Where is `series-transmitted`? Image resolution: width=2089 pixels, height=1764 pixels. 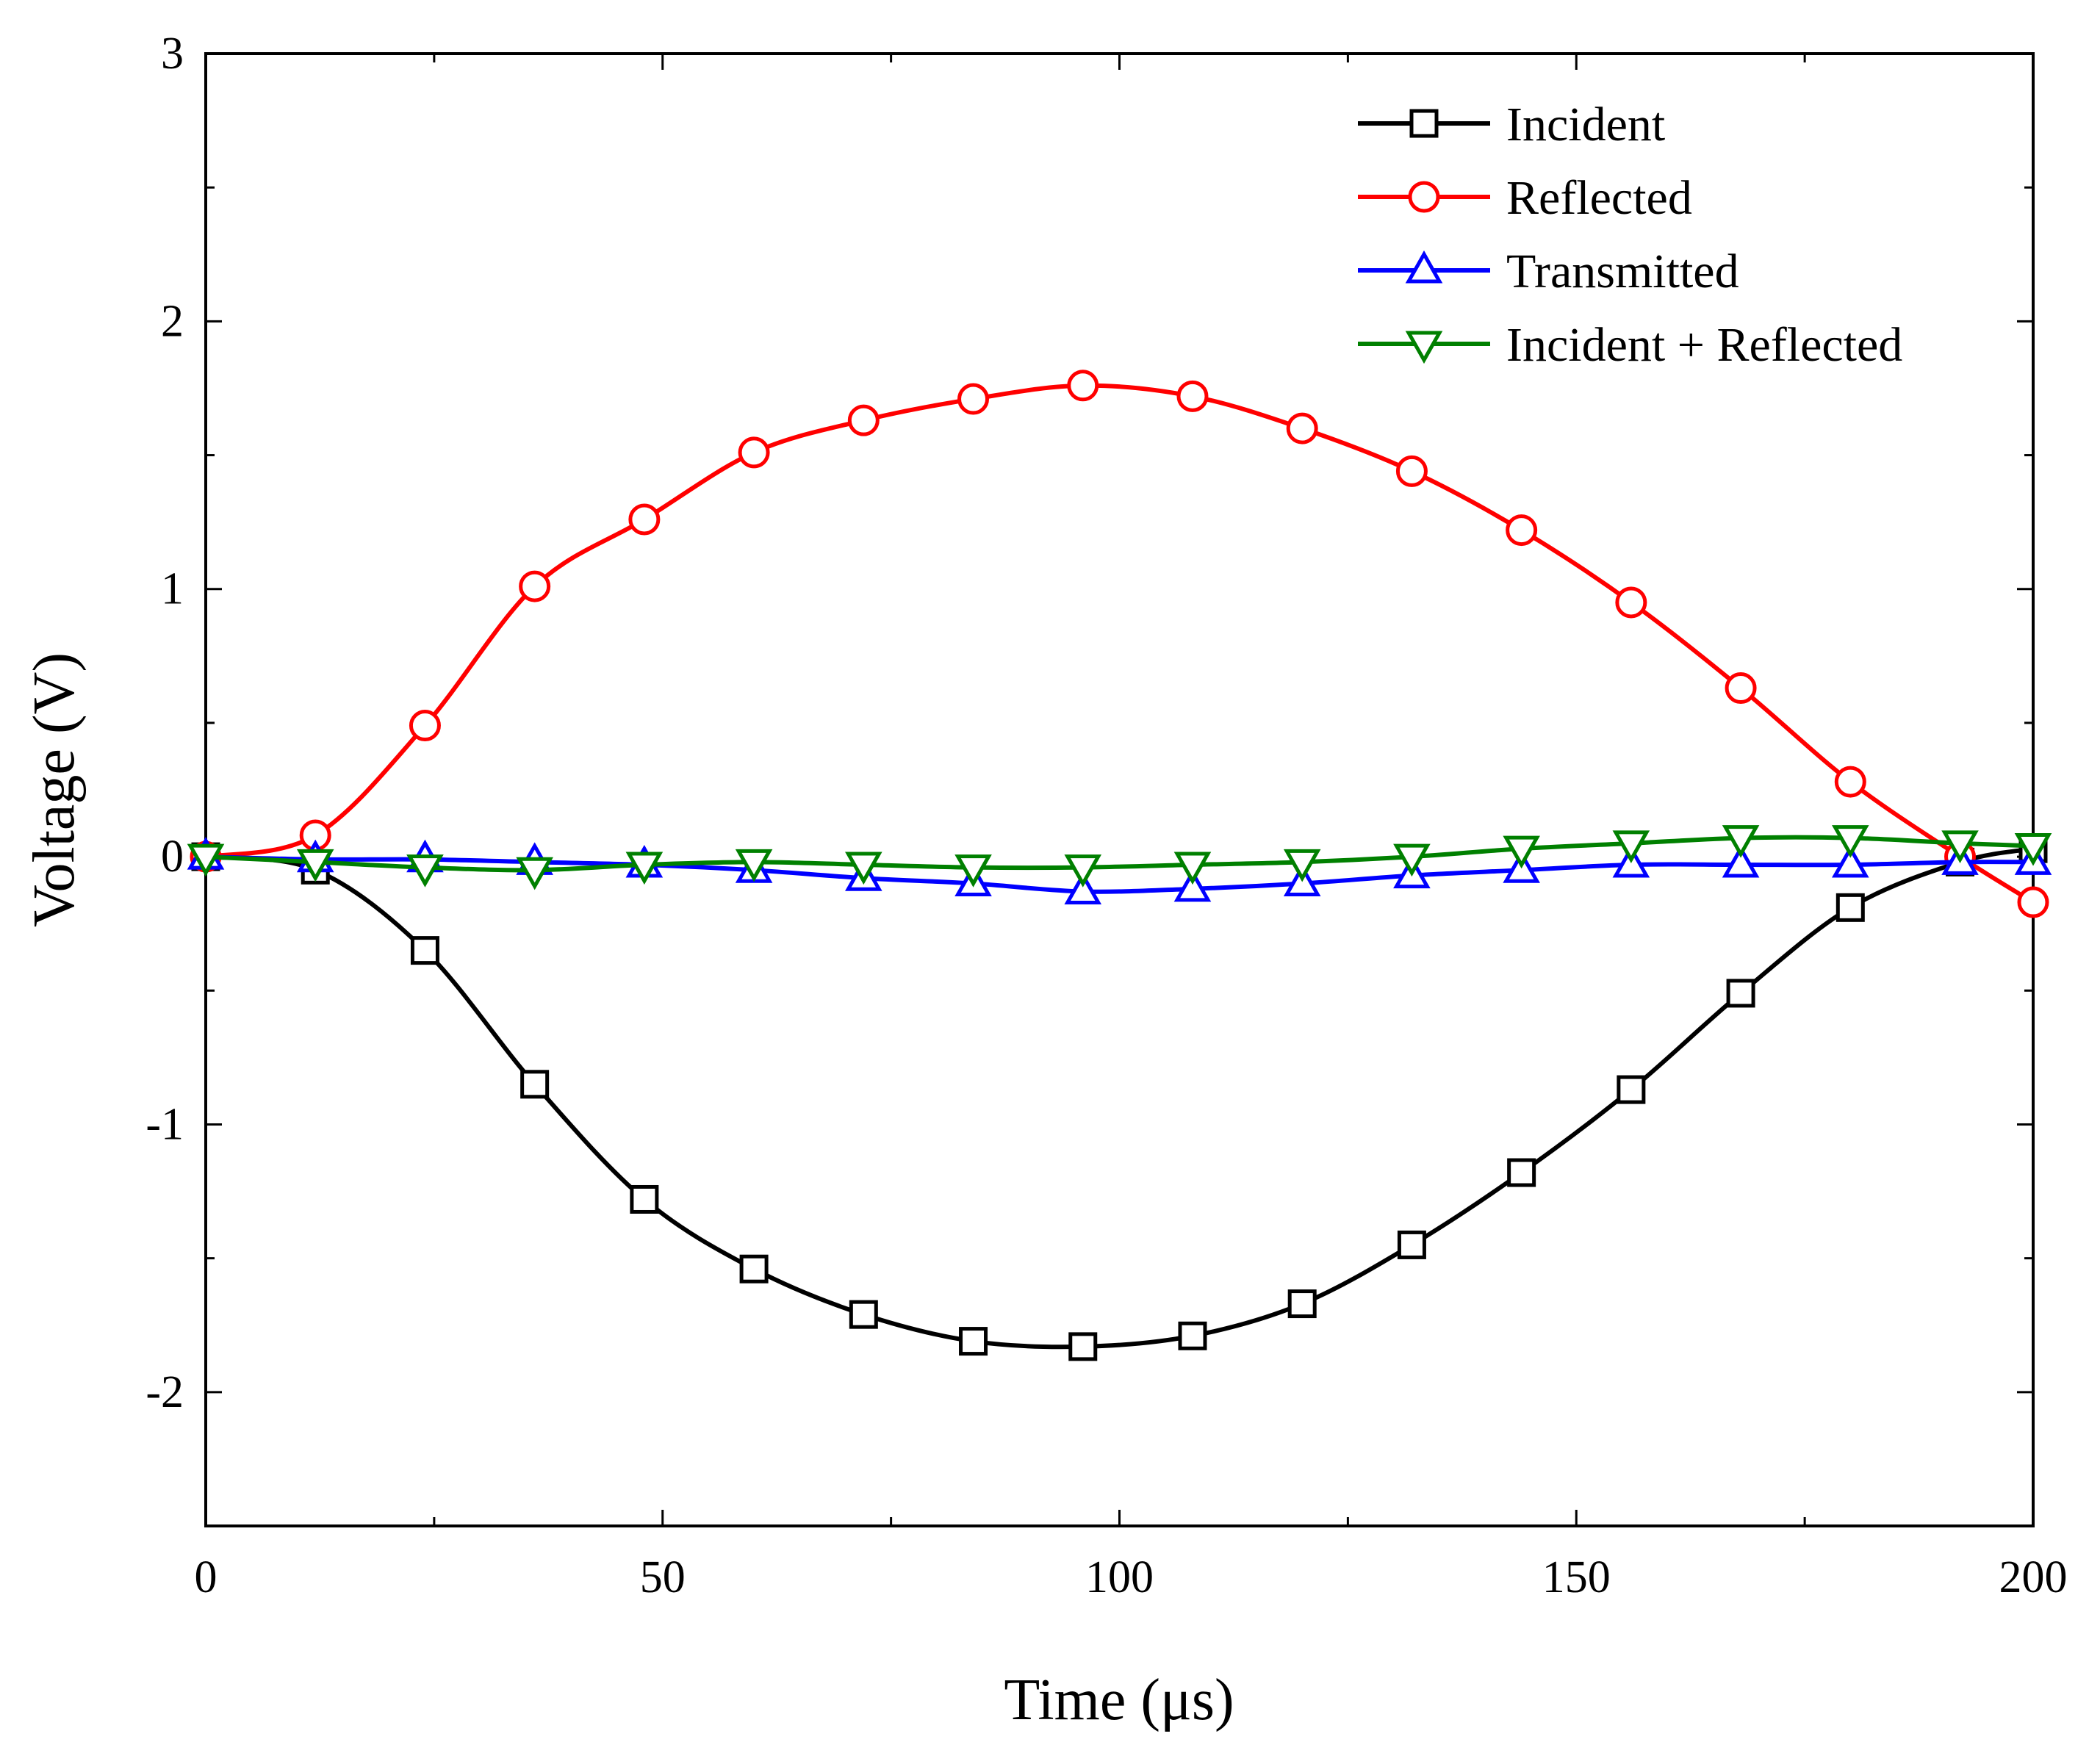 series-transmitted is located at coordinates (1119, 870).